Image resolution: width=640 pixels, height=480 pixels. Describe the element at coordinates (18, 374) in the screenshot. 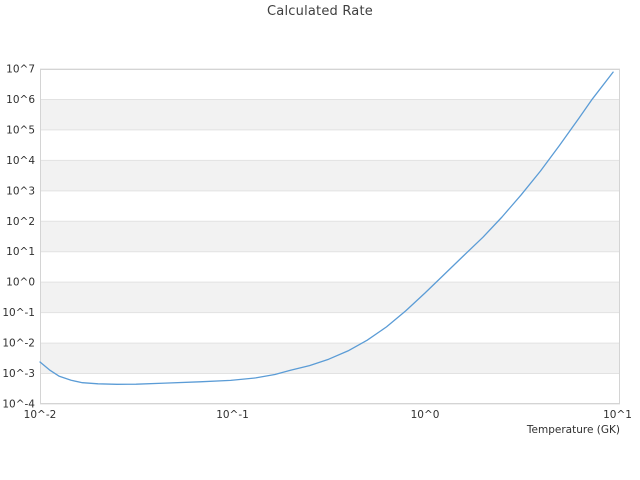

I see `y-tick-label: 10^-3` at that location.